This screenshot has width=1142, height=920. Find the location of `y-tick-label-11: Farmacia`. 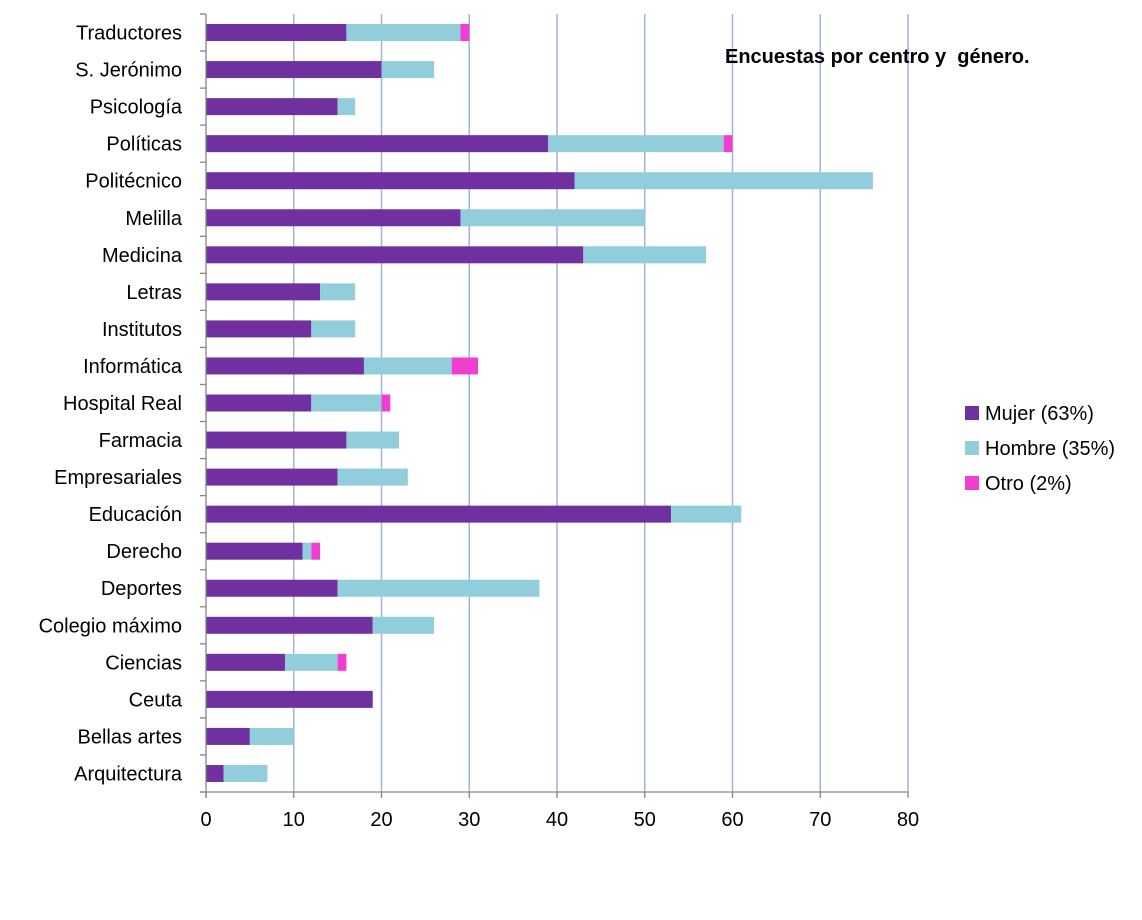

y-tick-label-11: Farmacia is located at coordinates (141, 441).